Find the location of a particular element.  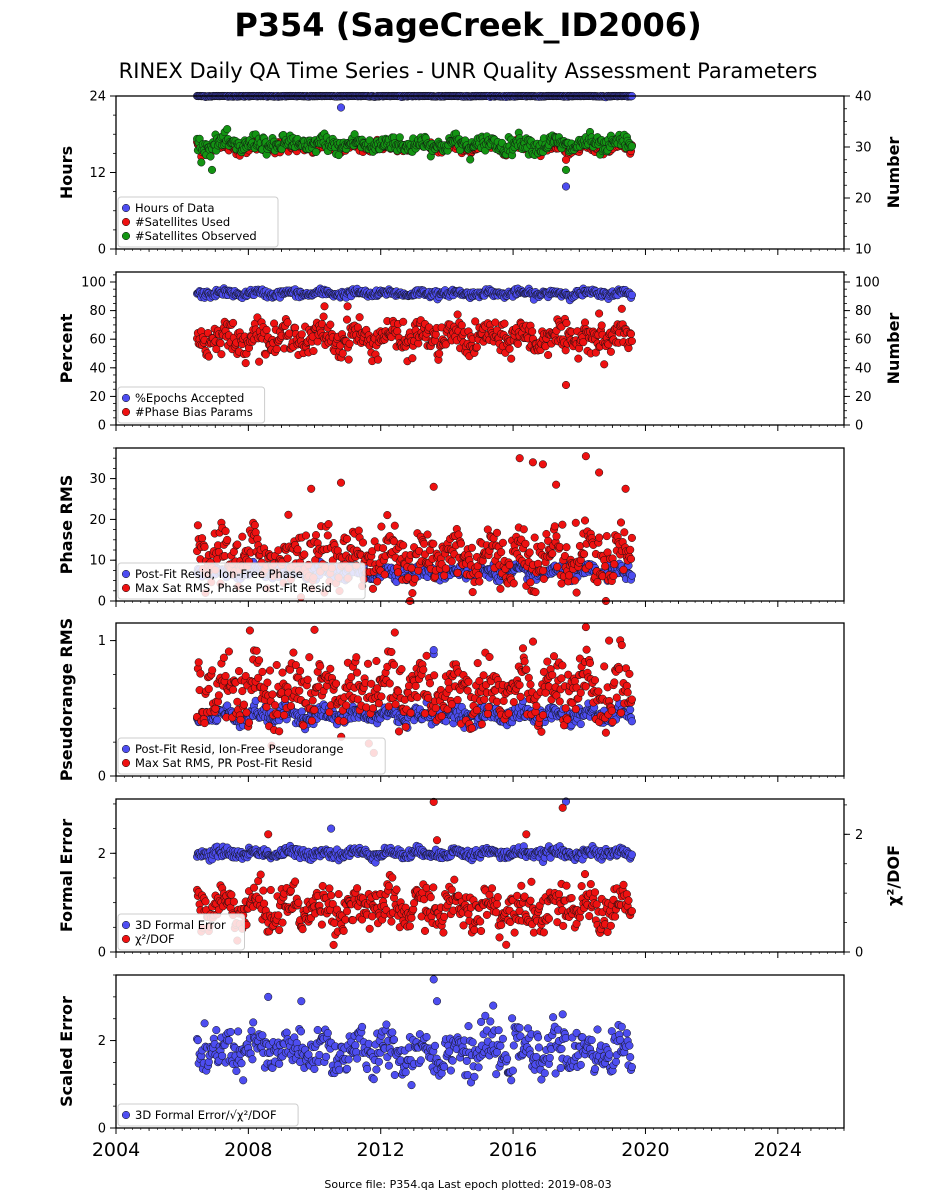

panel-points is located at coordinates (414, 337).